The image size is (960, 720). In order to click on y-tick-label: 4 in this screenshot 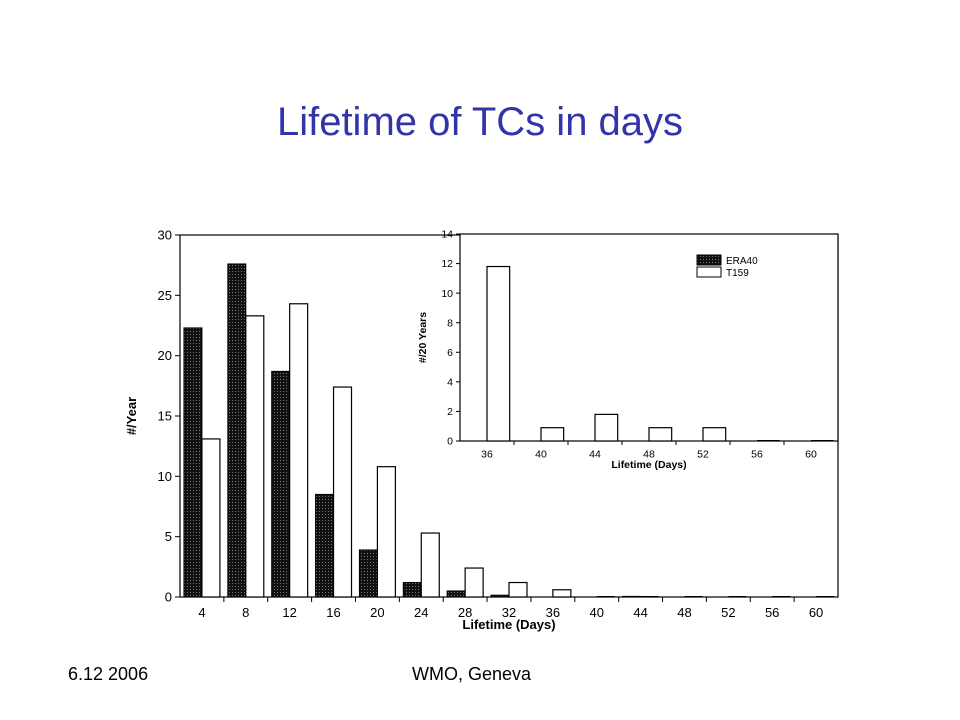, I will do `click(450, 383)`.